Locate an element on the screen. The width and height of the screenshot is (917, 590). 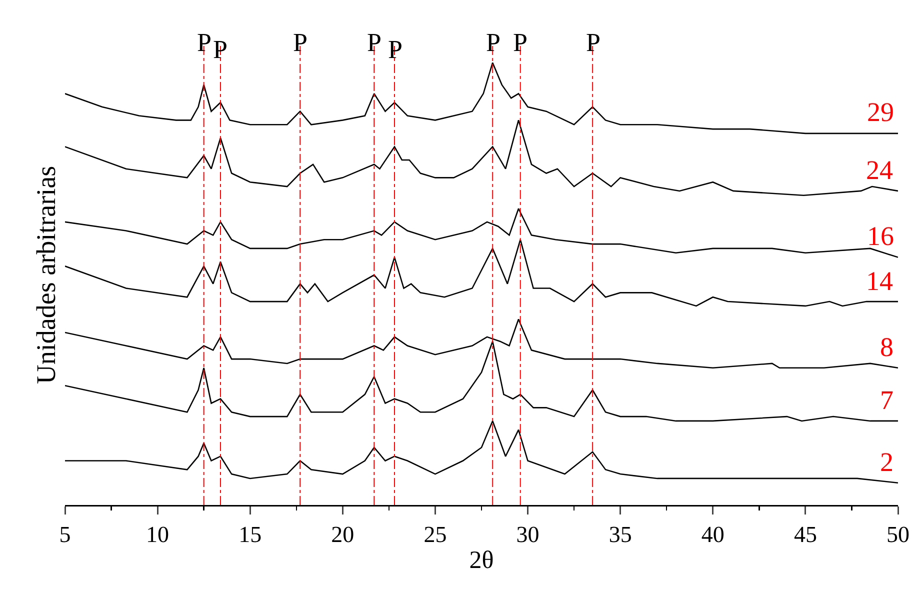
x-tick-label: 15 is located at coordinates (250, 535).